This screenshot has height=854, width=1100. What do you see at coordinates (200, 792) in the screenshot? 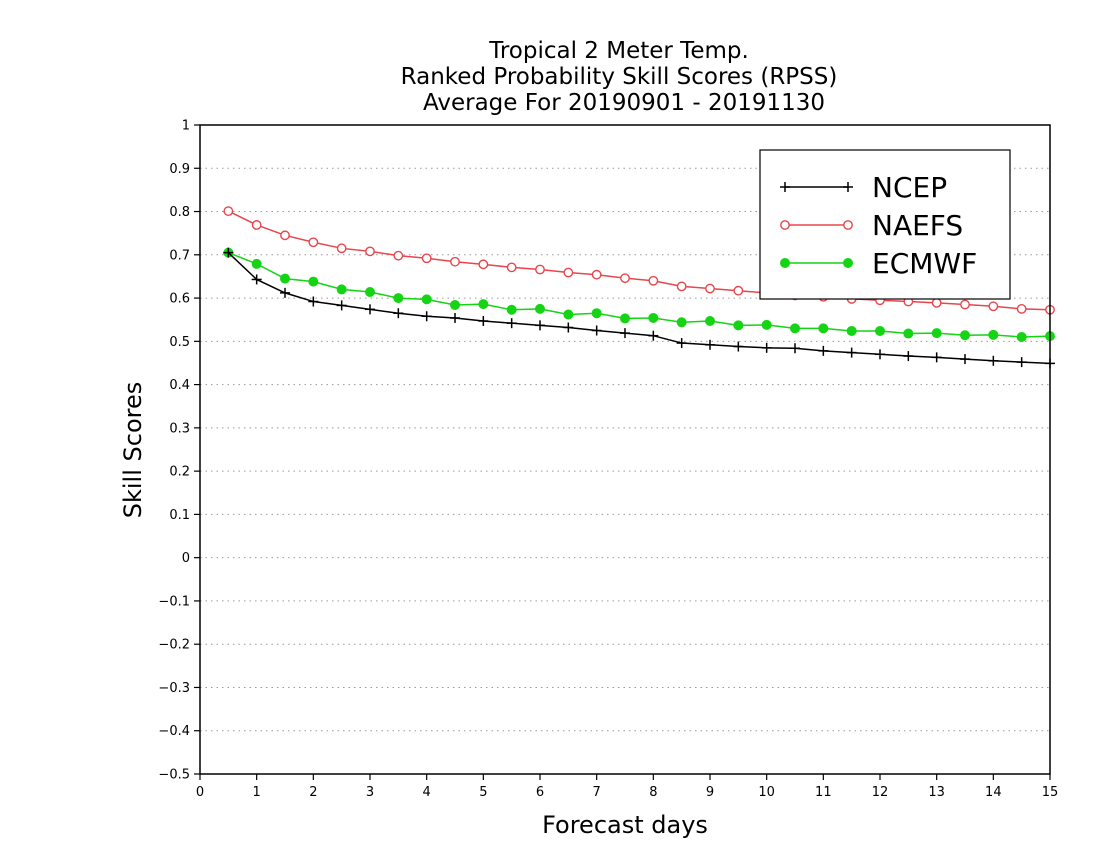
I see `x-tick-label: 0` at bounding box center [200, 792].